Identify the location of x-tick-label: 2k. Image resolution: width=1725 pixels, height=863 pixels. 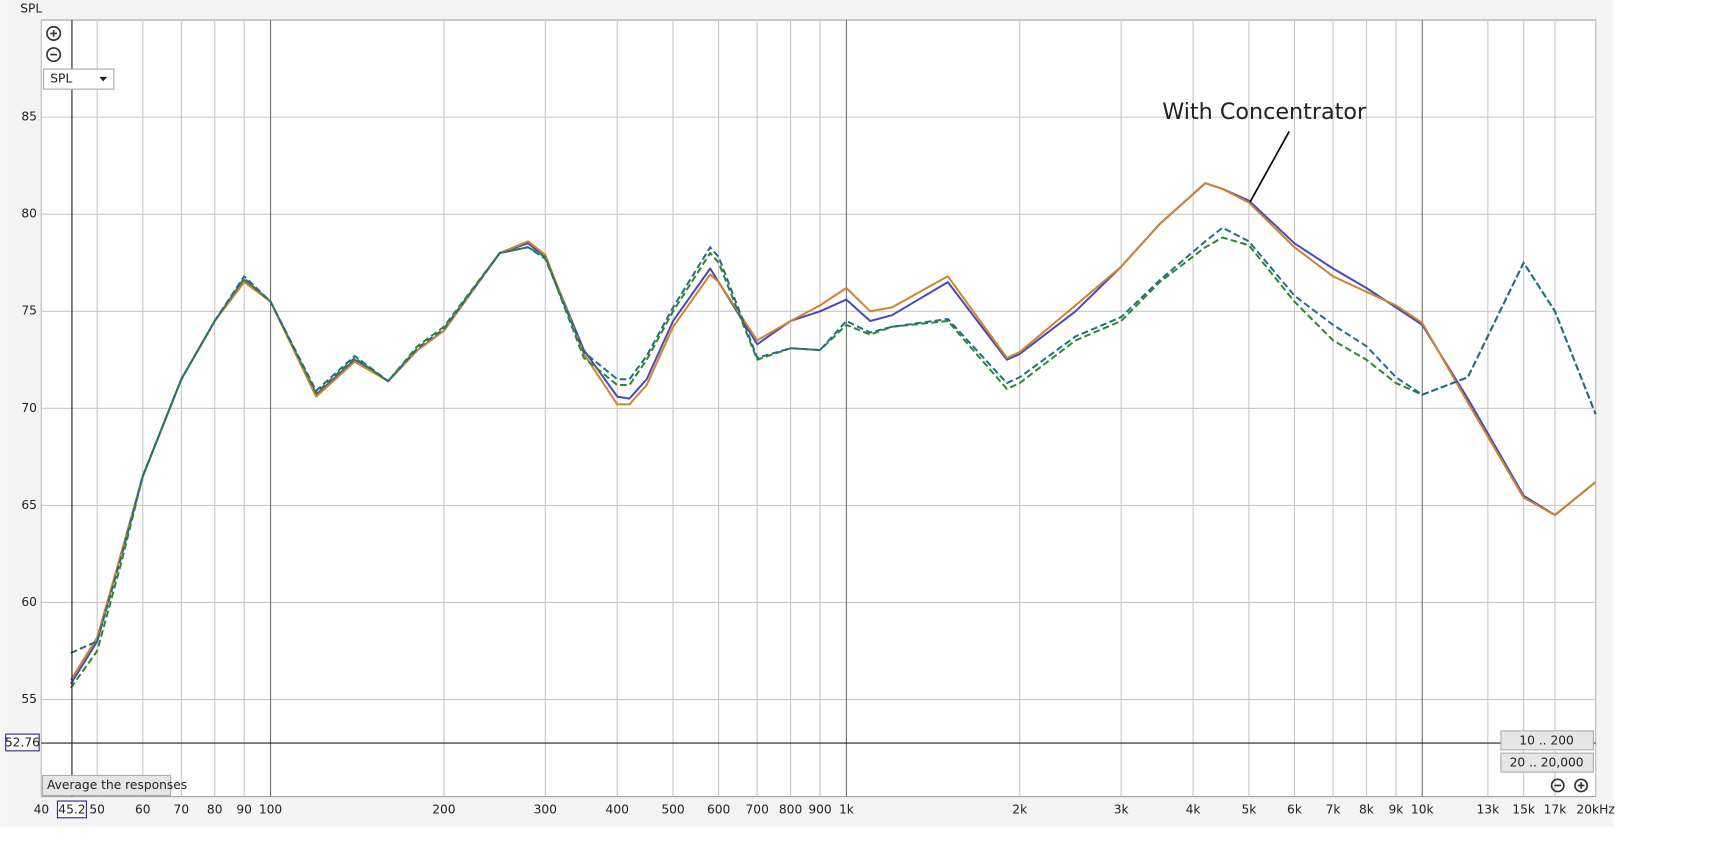
(1020, 809).